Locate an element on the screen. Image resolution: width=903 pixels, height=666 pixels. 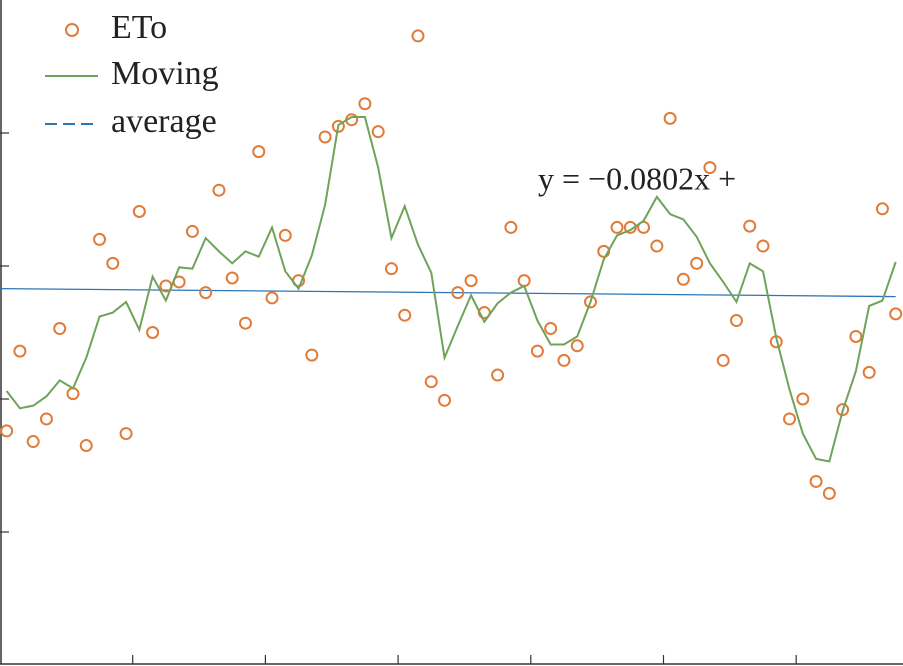
legend-label: Moving is located at coordinates (165, 73).